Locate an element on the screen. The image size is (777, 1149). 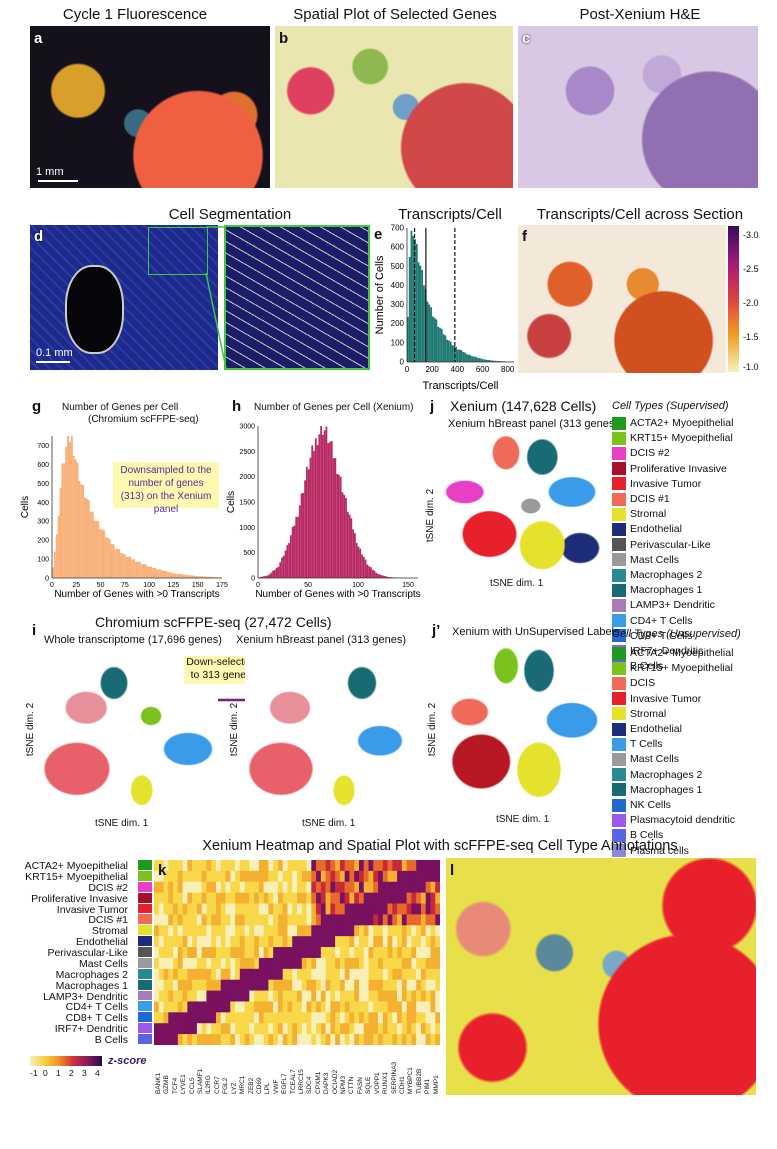
gene-label: IL2RG is located at coordinates (208, 1084).